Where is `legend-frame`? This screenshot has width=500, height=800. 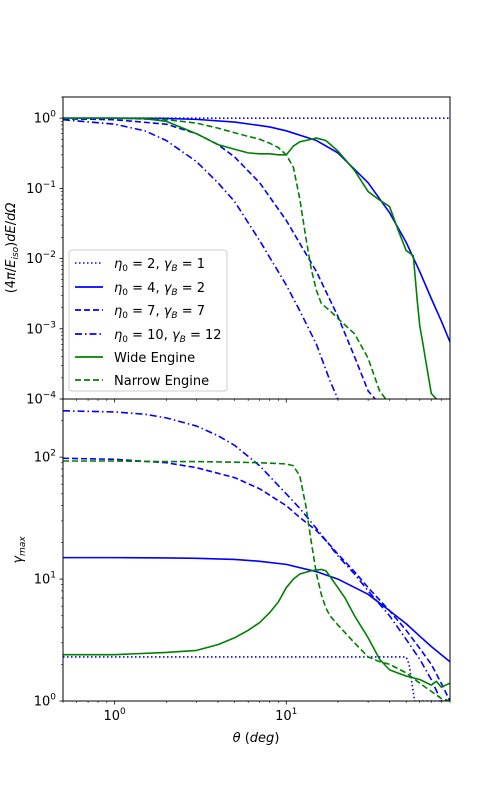 legend-frame is located at coordinates (148, 320).